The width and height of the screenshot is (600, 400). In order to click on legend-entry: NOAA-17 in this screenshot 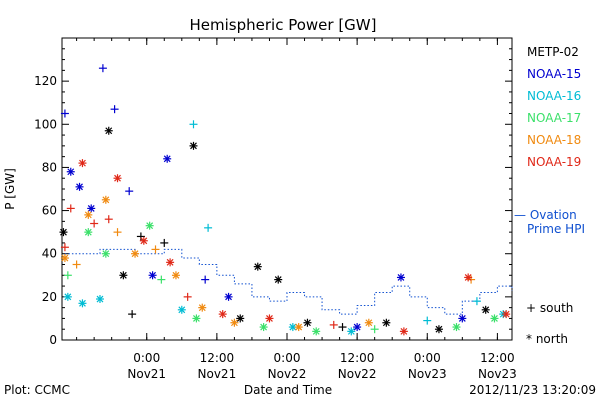, I will do `click(554, 118)`.